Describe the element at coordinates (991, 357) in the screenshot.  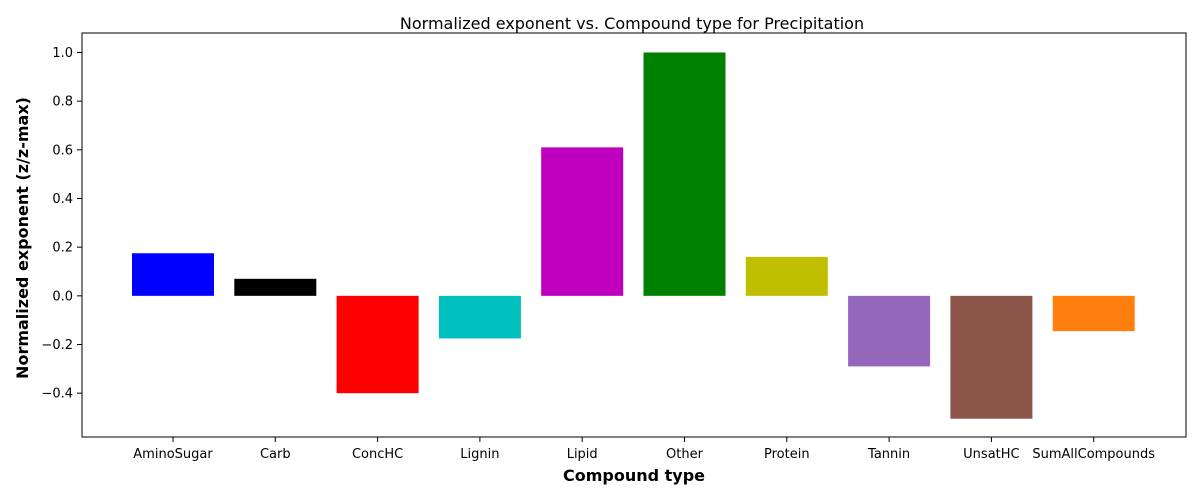
I see `bar-unsathc` at that location.